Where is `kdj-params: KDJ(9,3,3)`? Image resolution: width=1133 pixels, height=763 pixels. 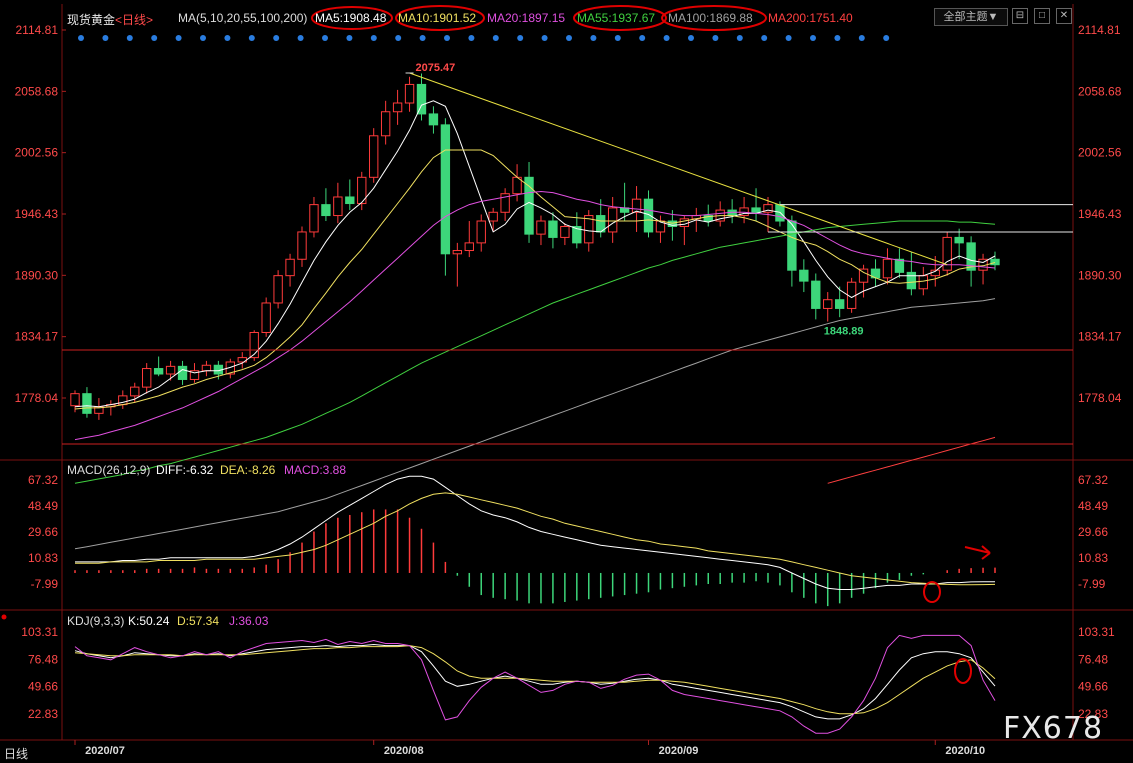 kdj-params: KDJ(9,3,3) is located at coordinates (96, 621).